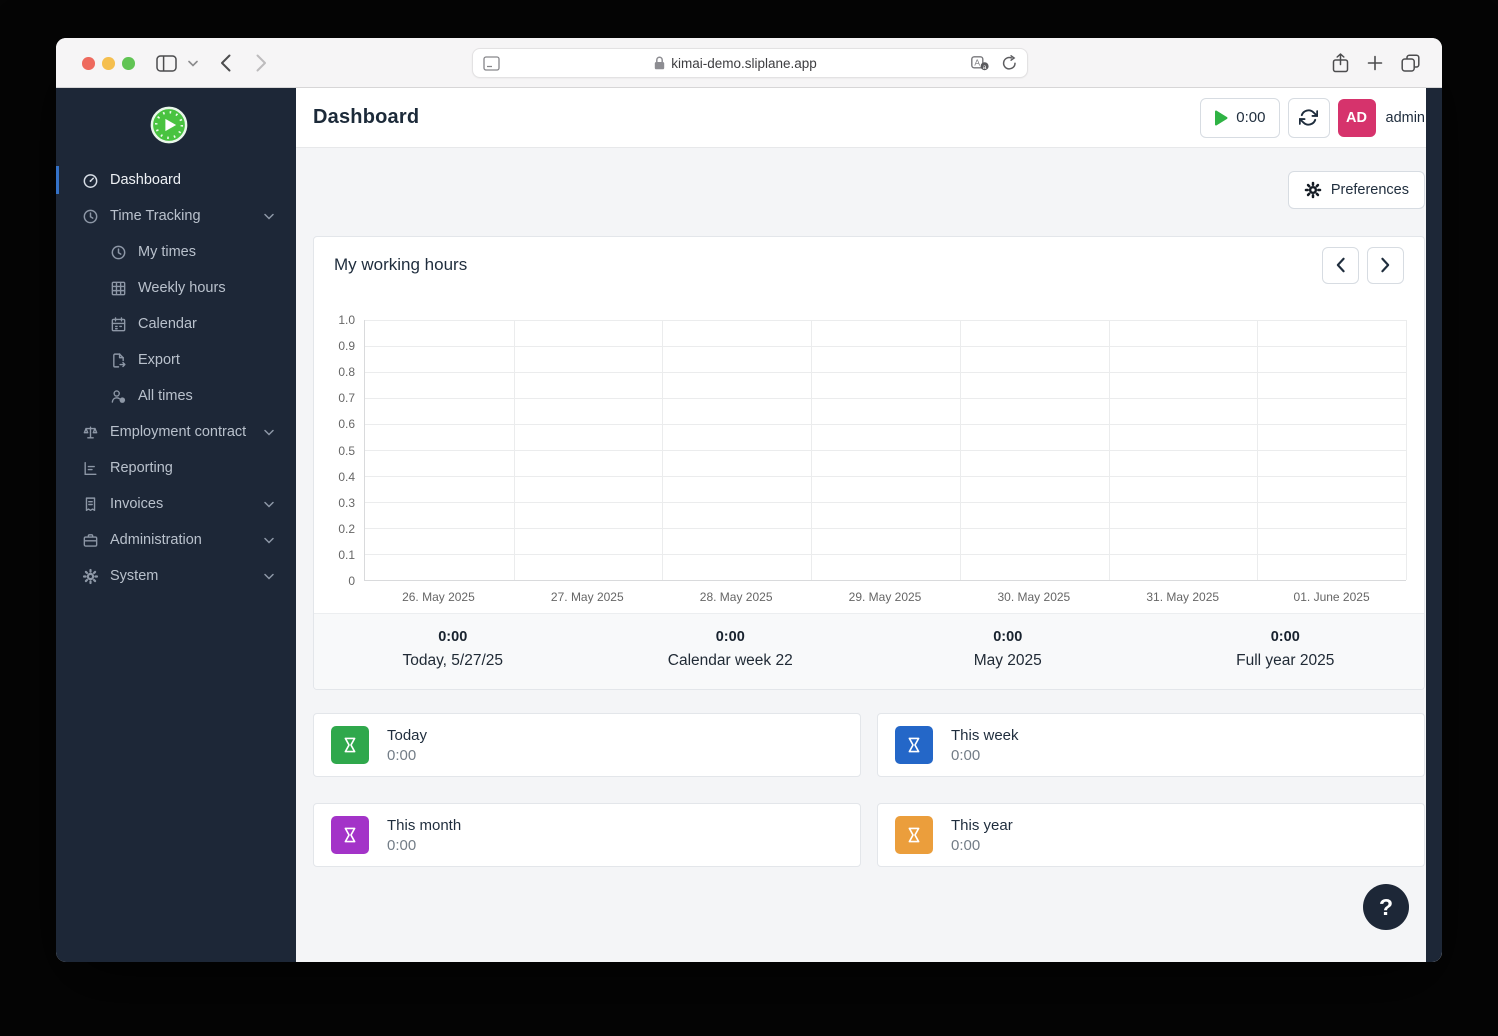  I want to click on sidebar-item-time-tracking: Time Tracking, so click(176, 216).